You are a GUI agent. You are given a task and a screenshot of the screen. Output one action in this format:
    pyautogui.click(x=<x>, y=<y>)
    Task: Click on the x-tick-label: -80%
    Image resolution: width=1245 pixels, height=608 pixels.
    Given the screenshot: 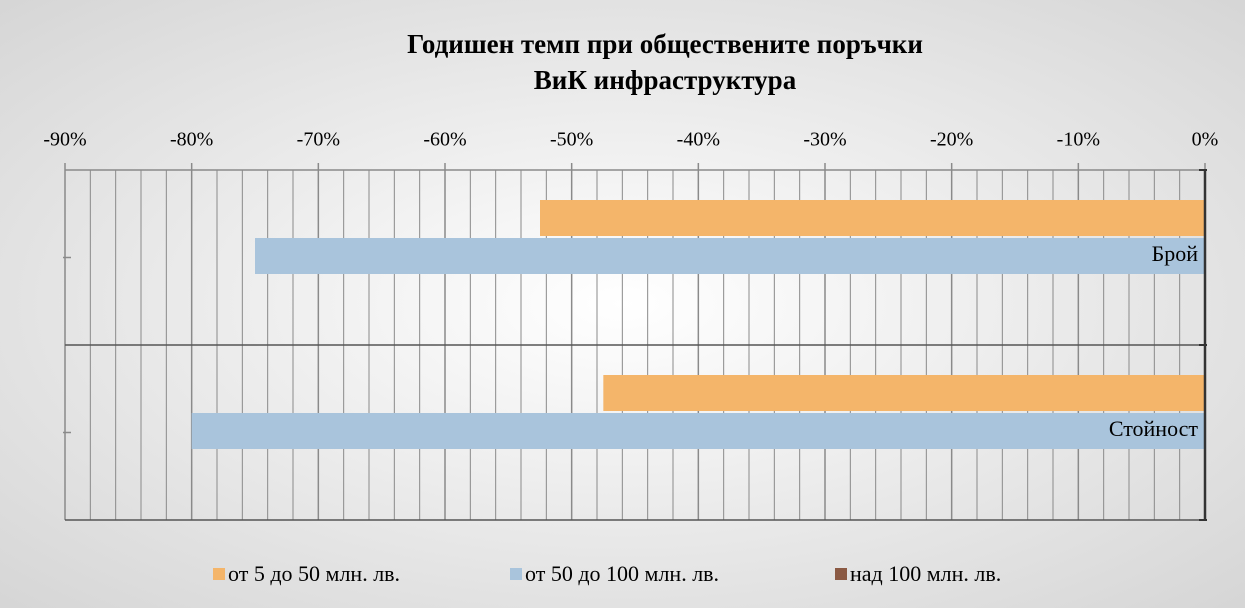 What is the action you would take?
    pyautogui.click(x=191, y=140)
    